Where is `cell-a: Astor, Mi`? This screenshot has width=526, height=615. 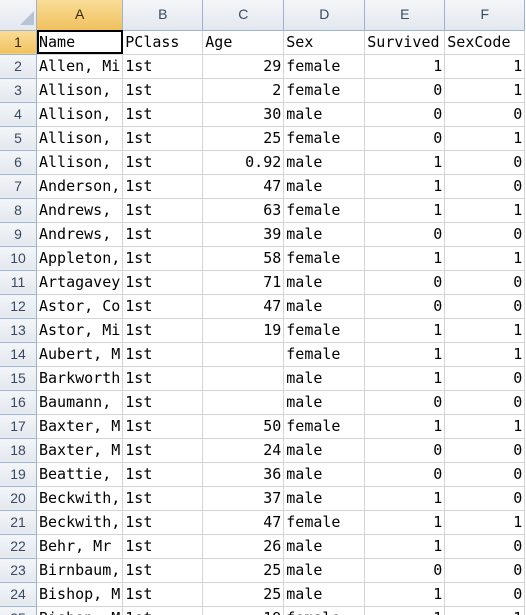
cell-a: Astor, Mi is located at coordinates (80, 330).